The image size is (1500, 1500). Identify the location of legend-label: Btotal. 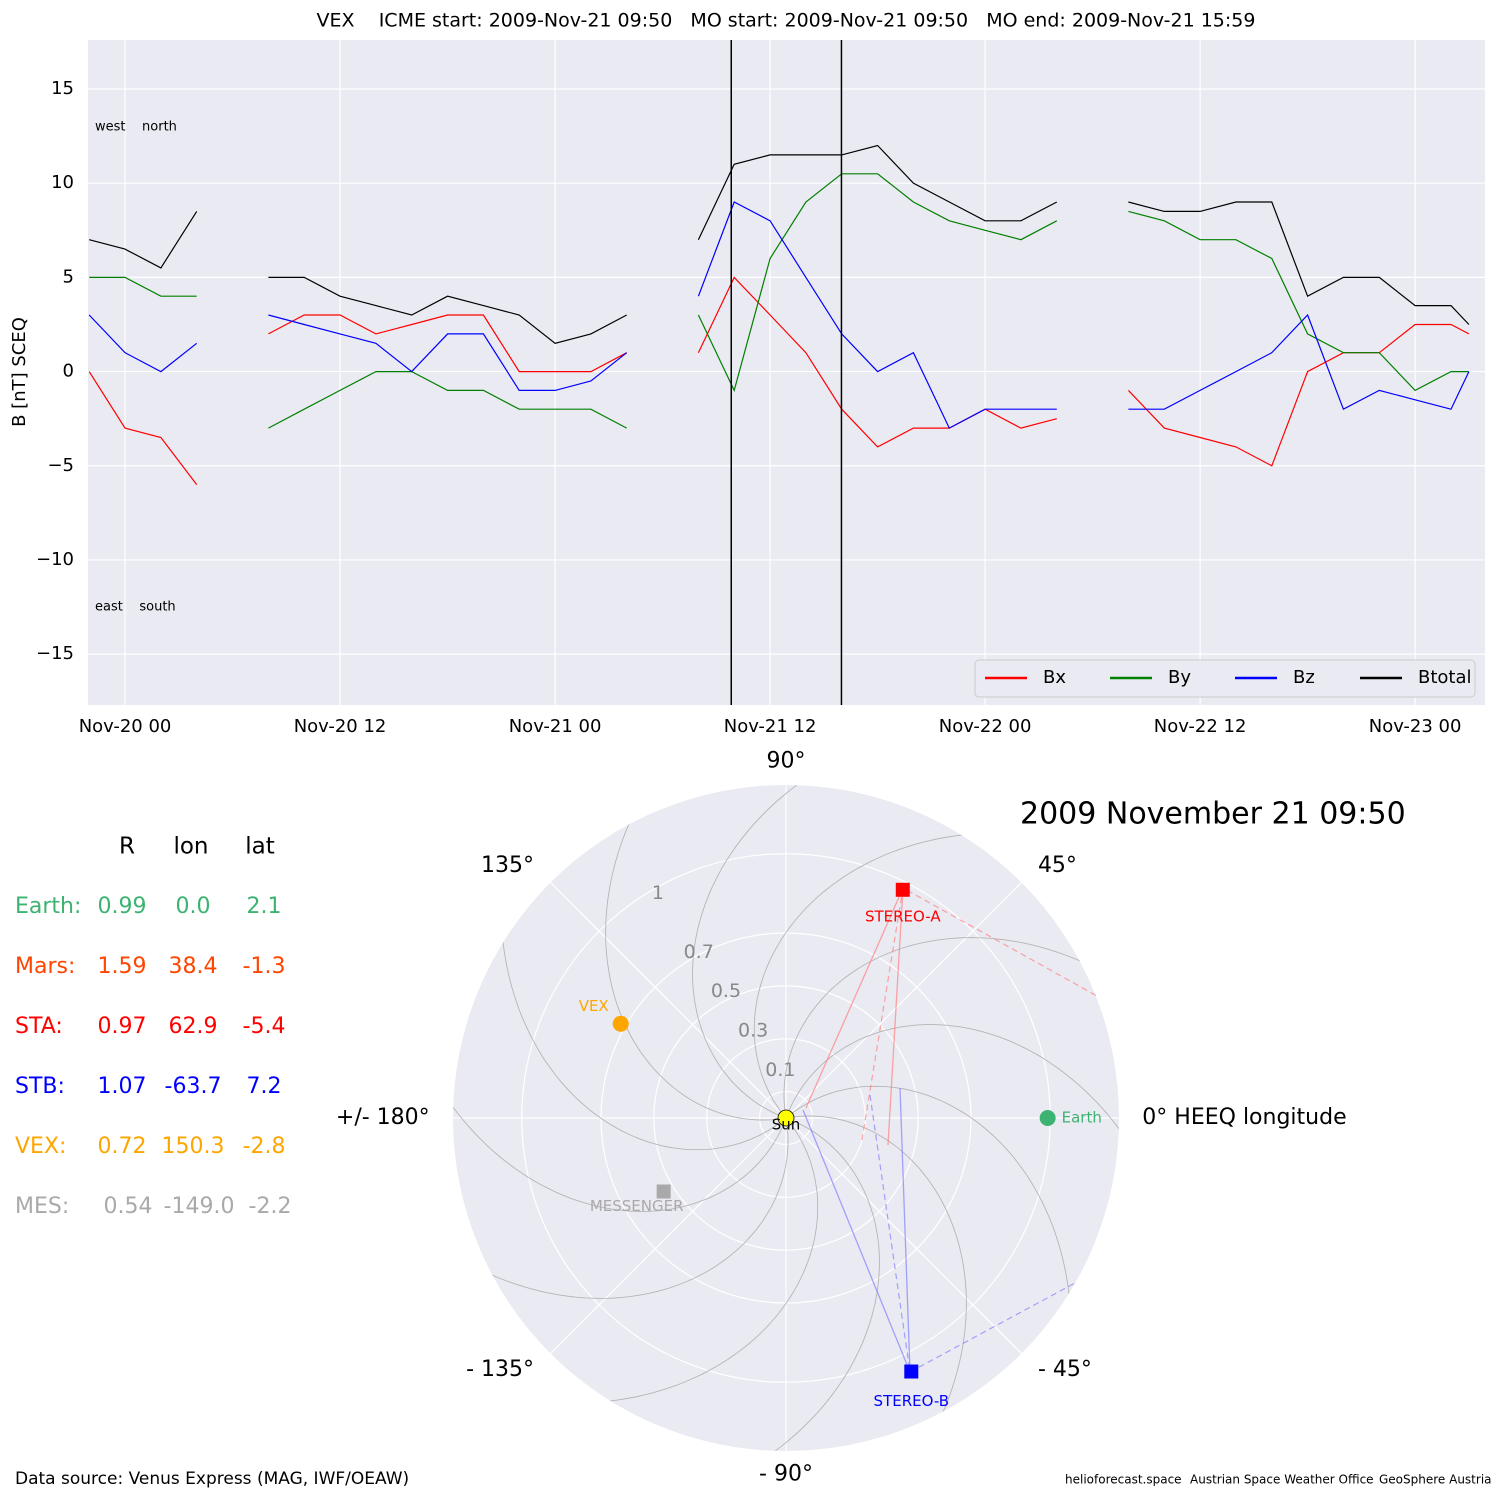
(1445, 677).